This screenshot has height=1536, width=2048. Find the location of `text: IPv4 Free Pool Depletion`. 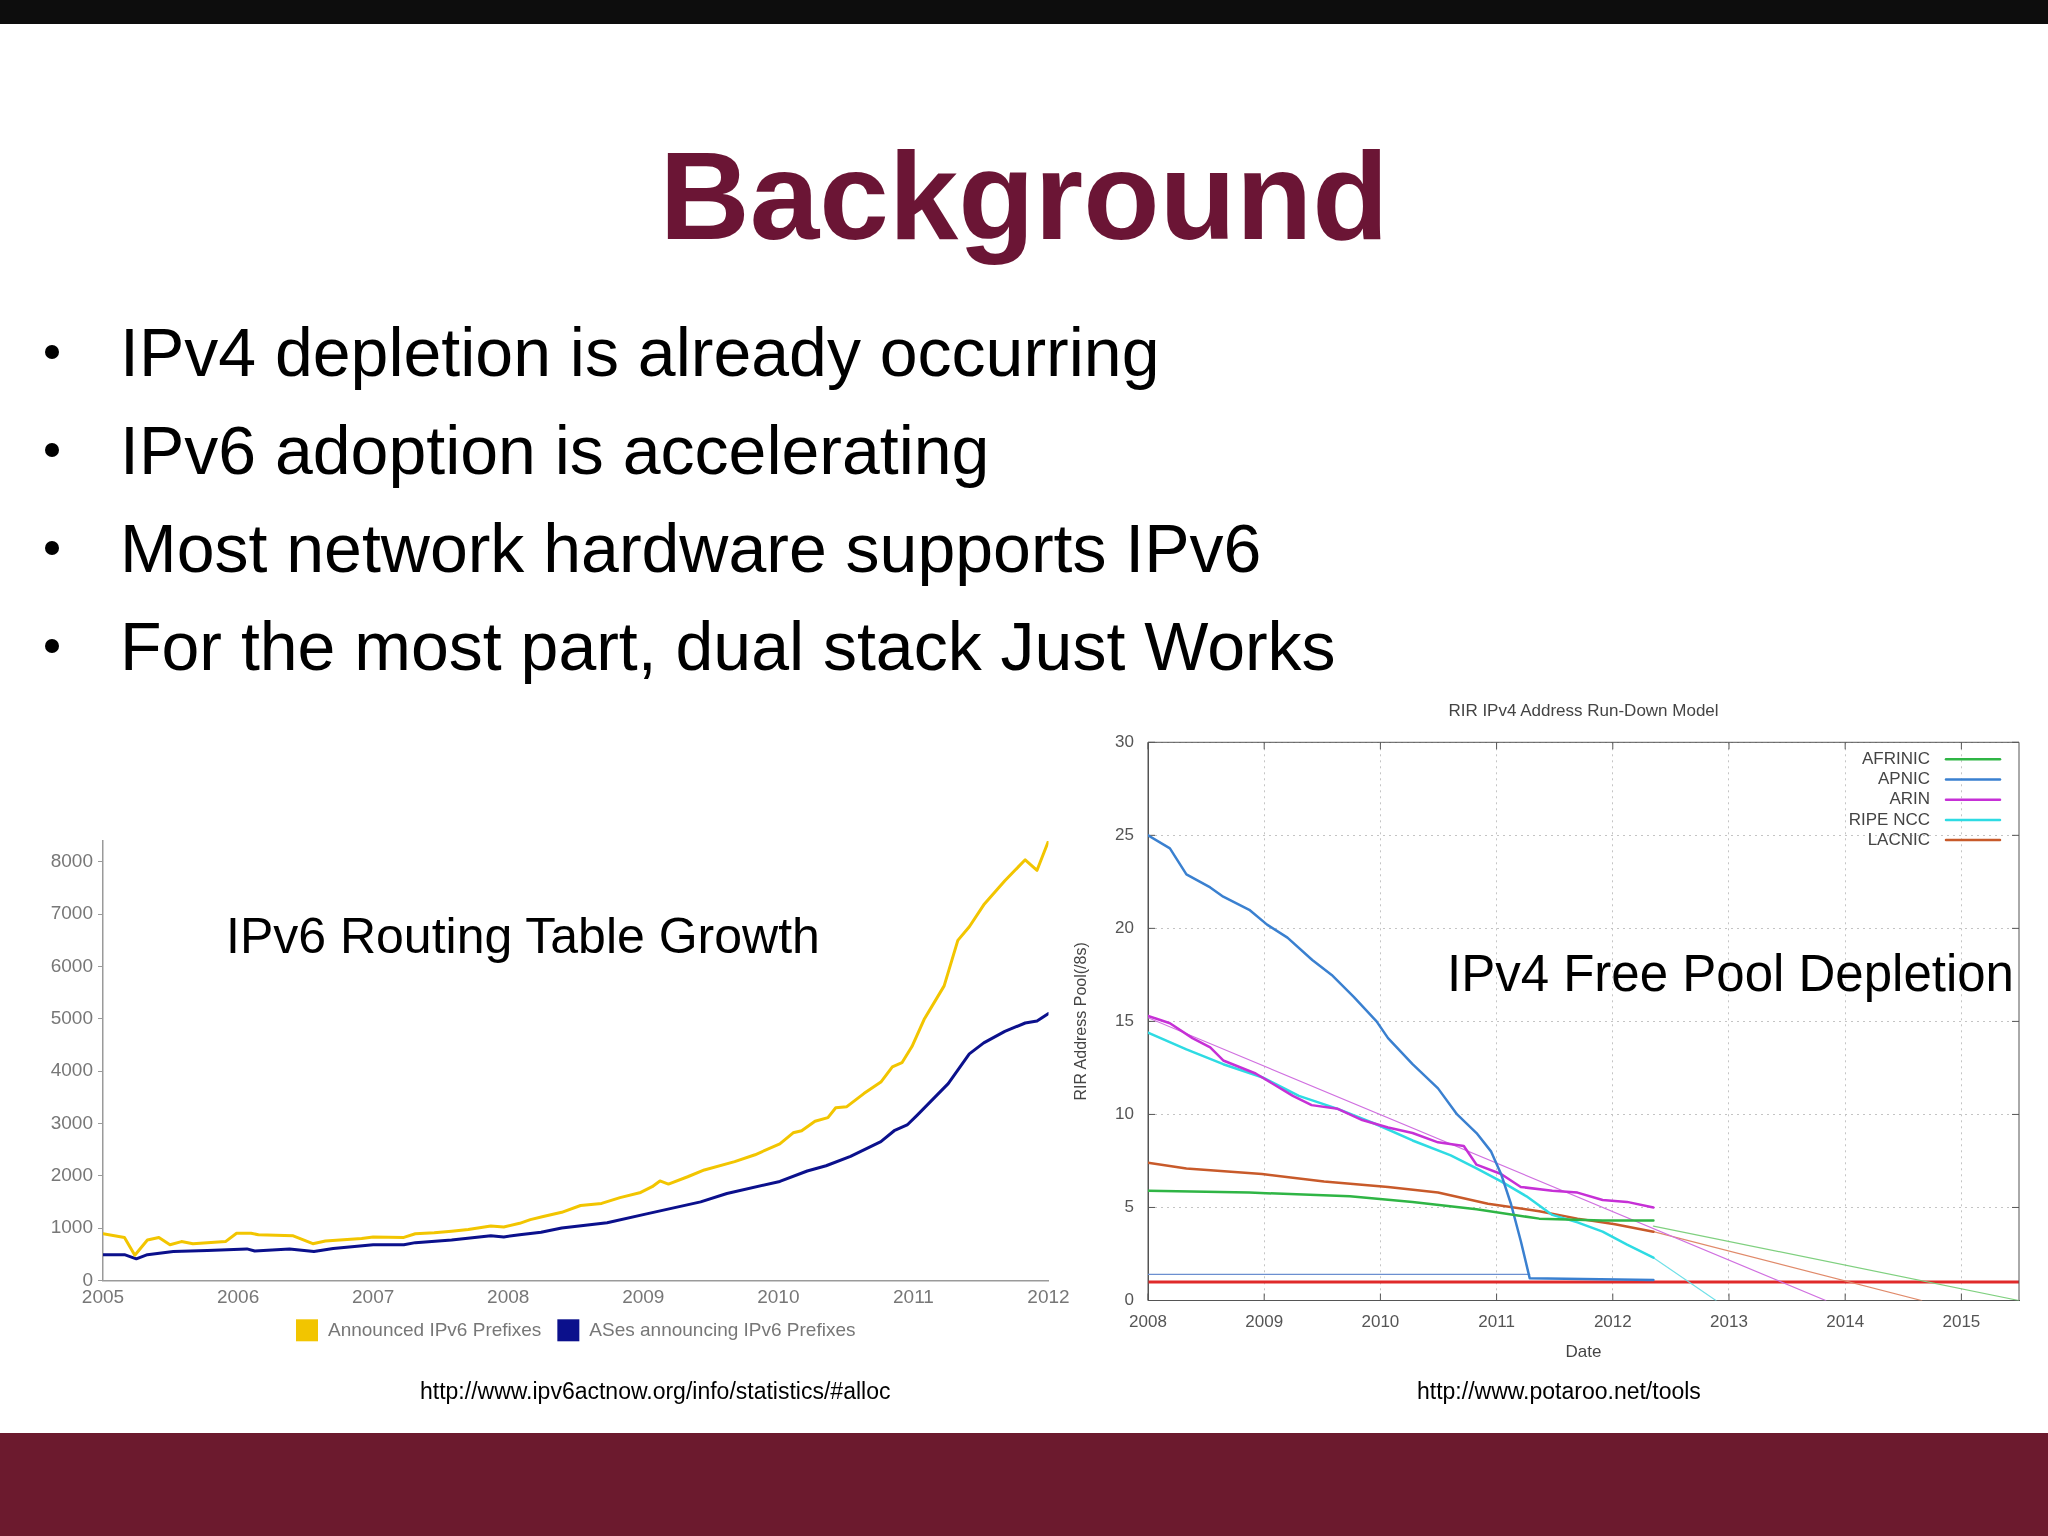

text: IPv4 Free Pool Depletion is located at coordinates (1730, 973).